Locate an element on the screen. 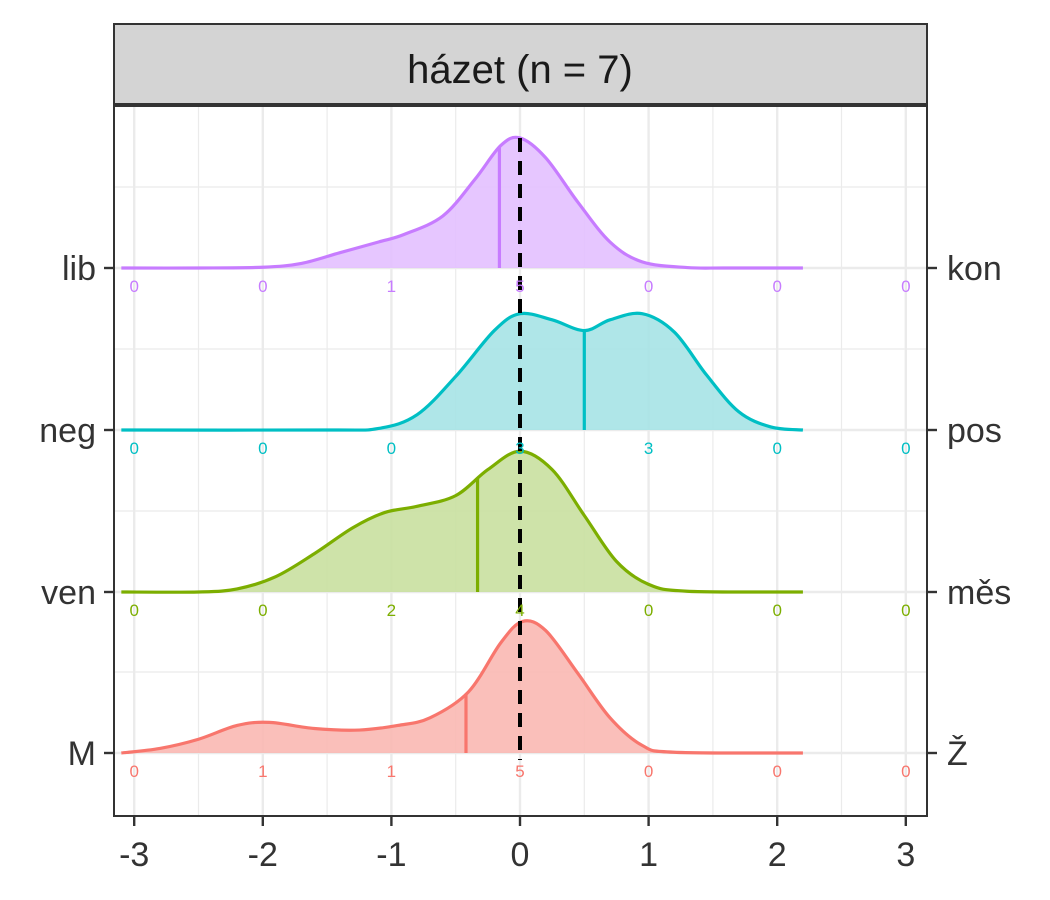 This screenshot has height=900, width=1050. ridge-ven is located at coordinates (462, 521).